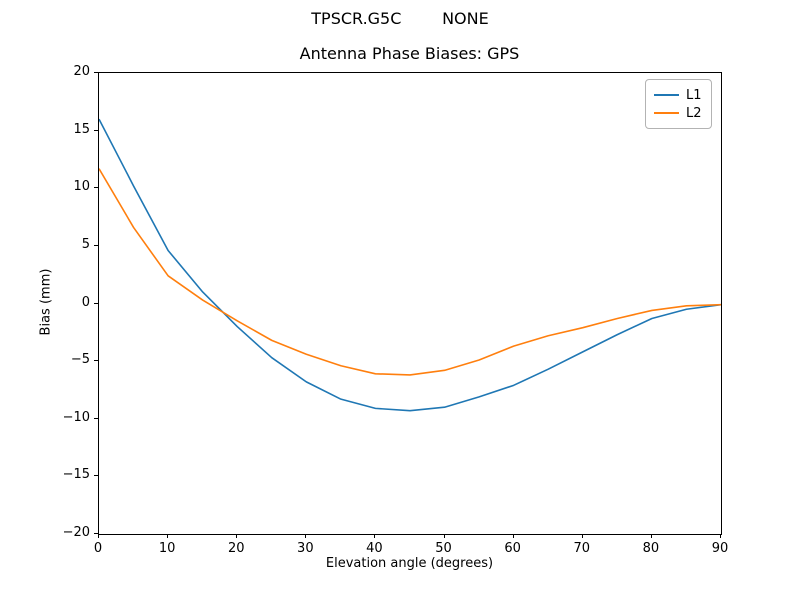  What do you see at coordinates (76, 417) in the screenshot?
I see `y-tick-label: −10` at bounding box center [76, 417].